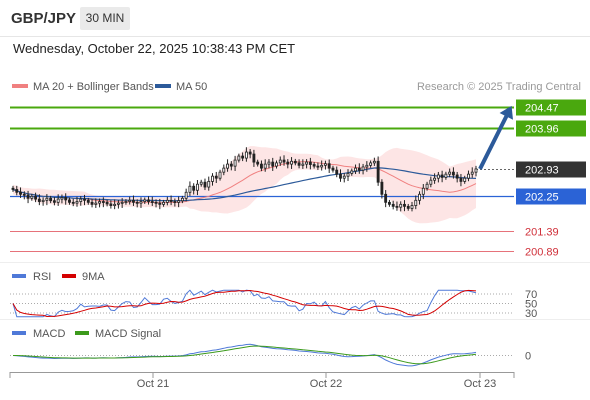 The image size is (590, 400). Describe the element at coordinates (42, 277) in the screenshot. I see `rsi-legend-label: RSI` at that location.